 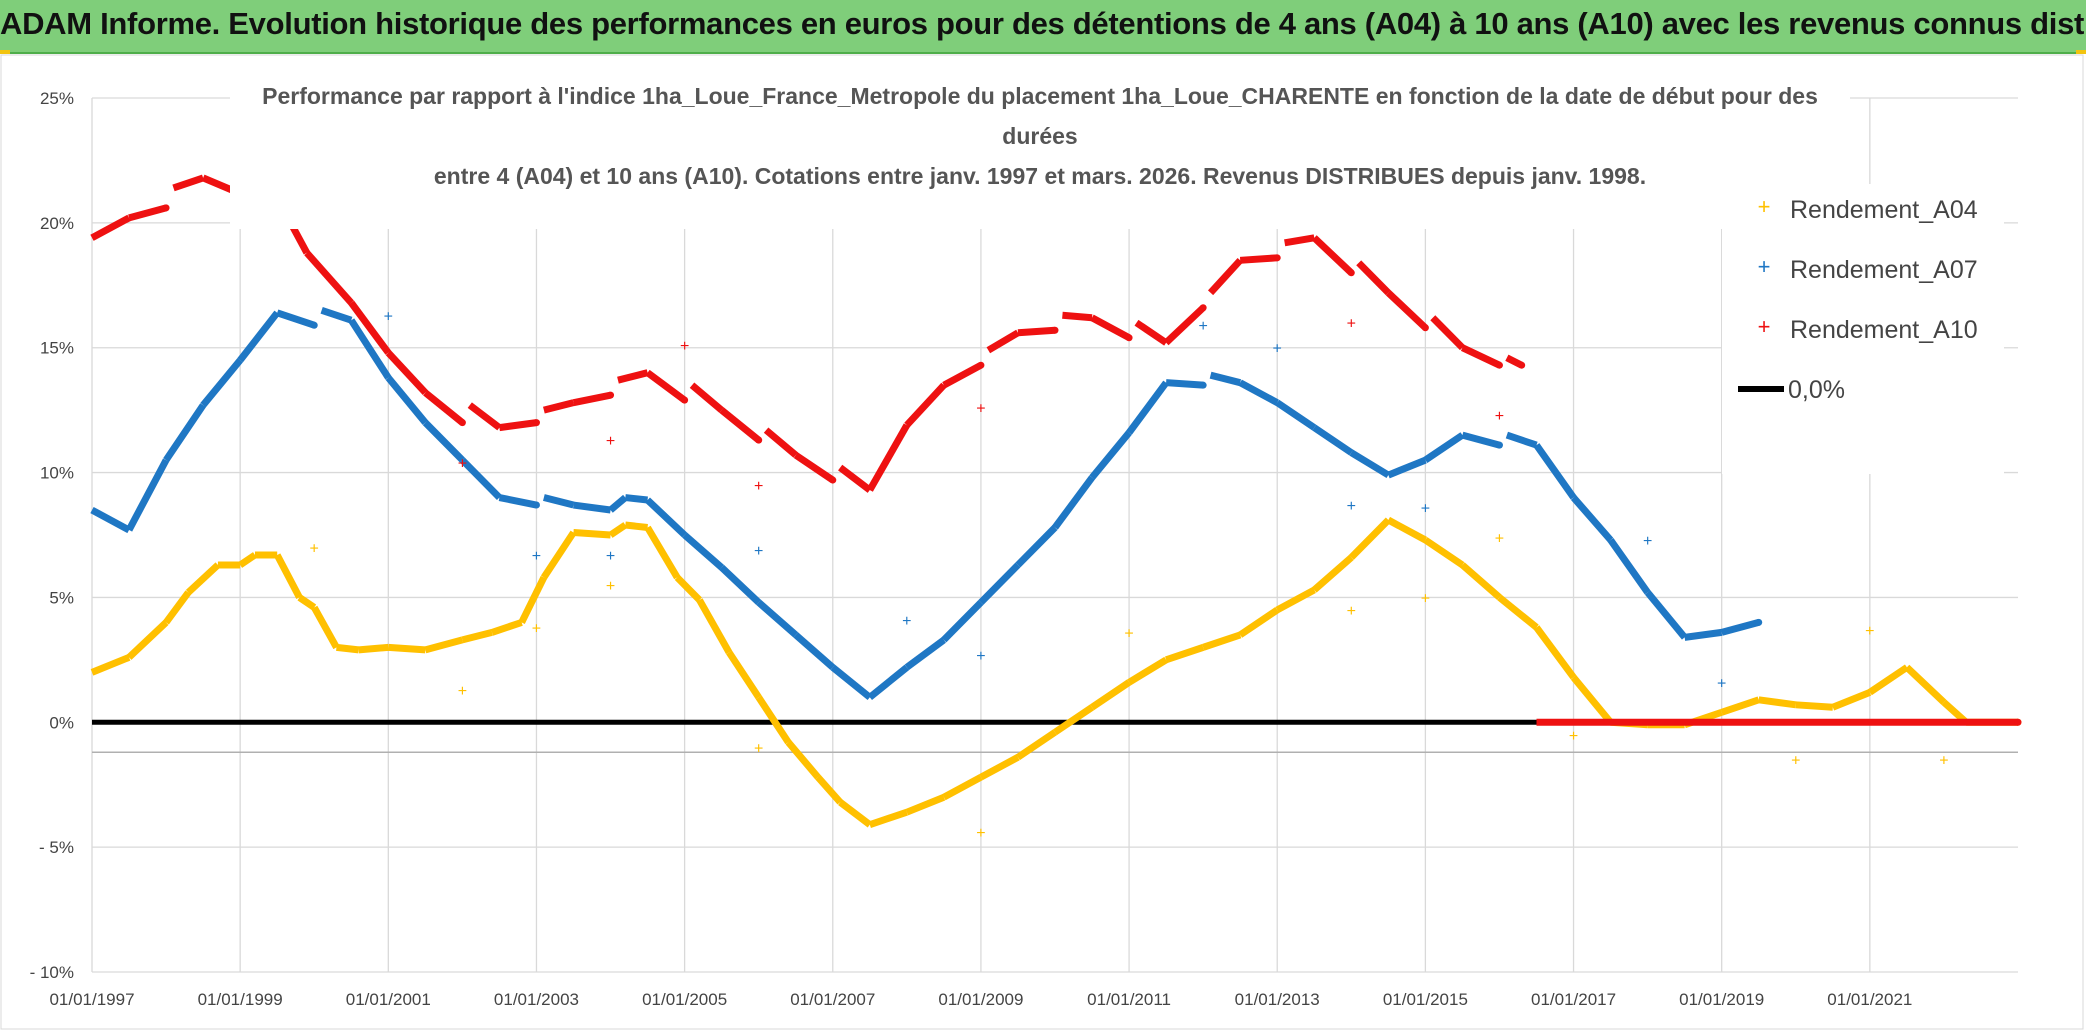 What do you see at coordinates (61, 722) in the screenshot?
I see `y-tick-label: 0%` at bounding box center [61, 722].